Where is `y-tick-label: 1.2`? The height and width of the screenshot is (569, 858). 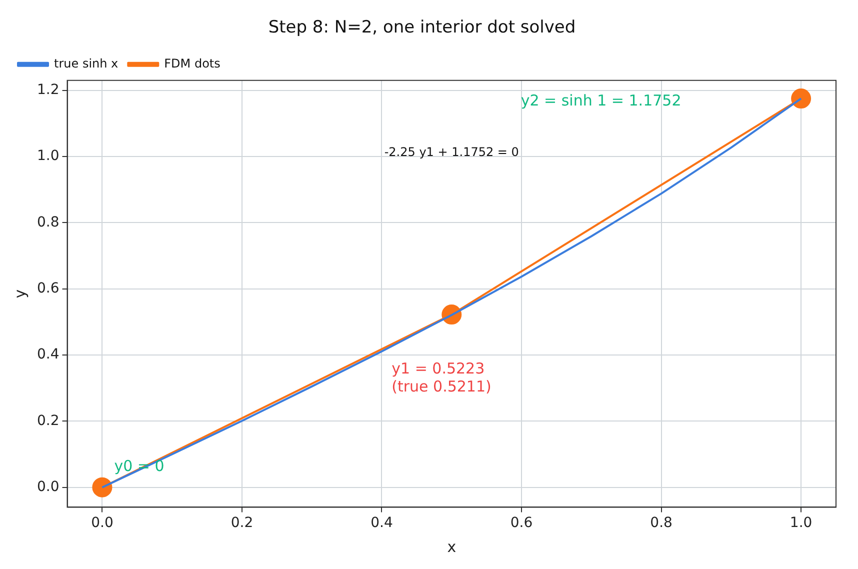 y-tick-label: 1.2 is located at coordinates (48, 90).